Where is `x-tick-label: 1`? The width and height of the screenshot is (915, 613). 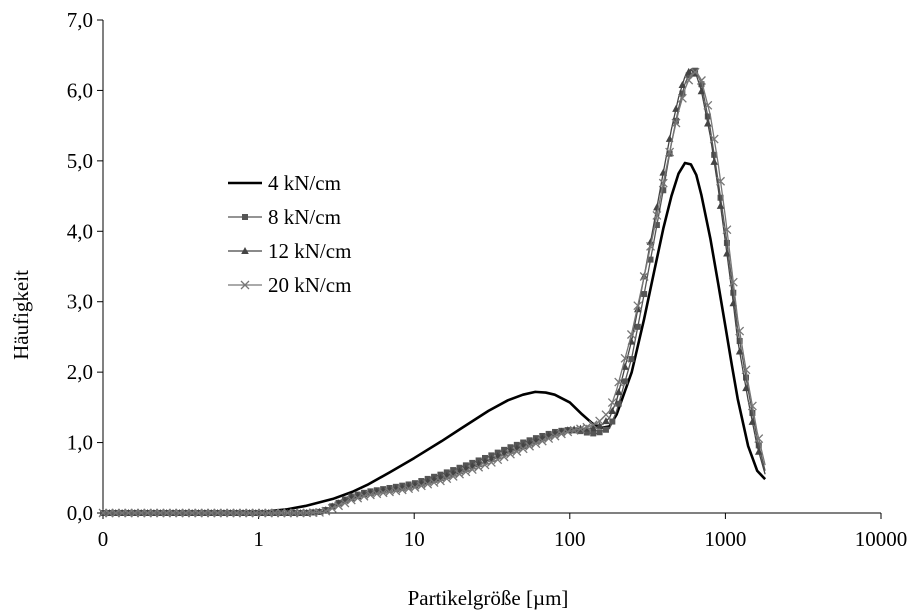
x-tick-label: 1 is located at coordinates (258, 539).